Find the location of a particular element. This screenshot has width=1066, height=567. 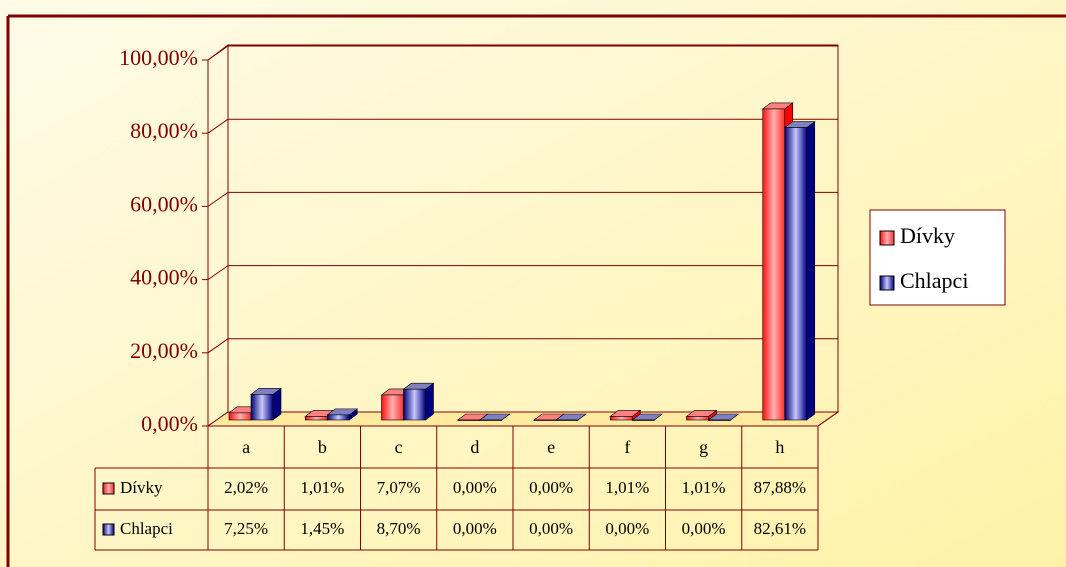

y-tick-label: 100,00% is located at coordinates (158, 57).